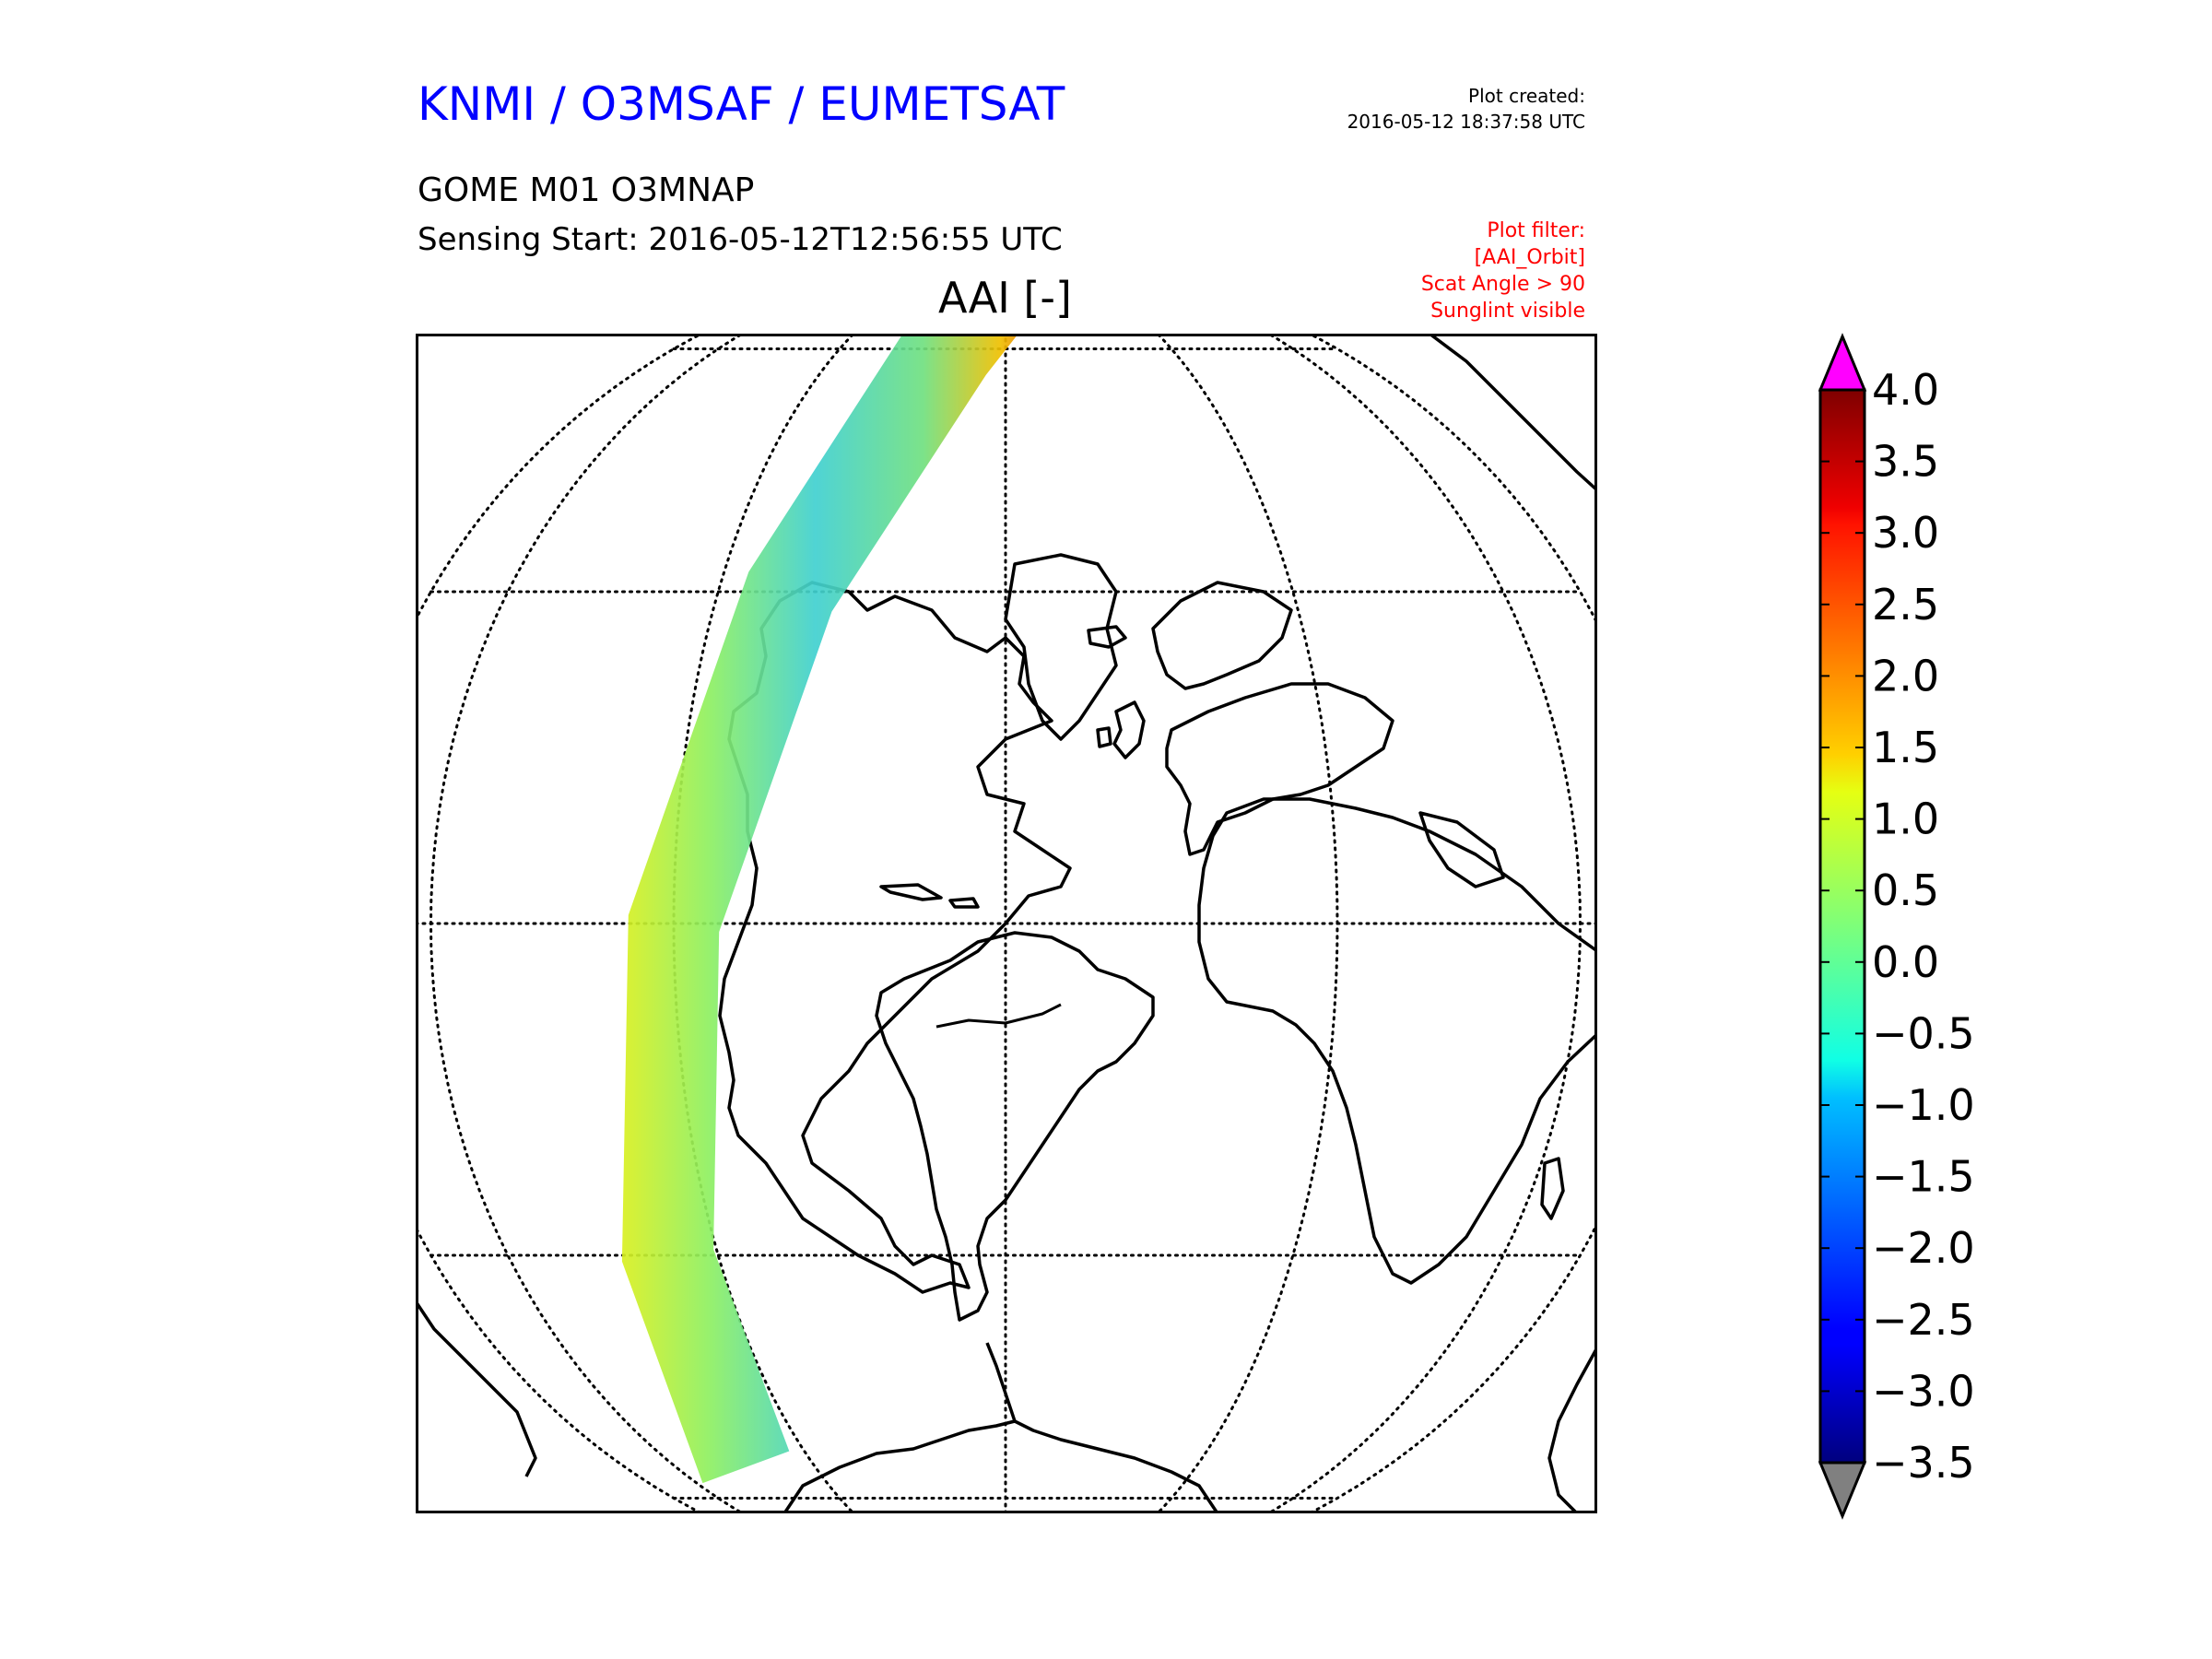  Describe the element at coordinates (741, 104) in the screenshot. I see `org-title: KNMI / O3MSAF / EUMETSAT` at that location.